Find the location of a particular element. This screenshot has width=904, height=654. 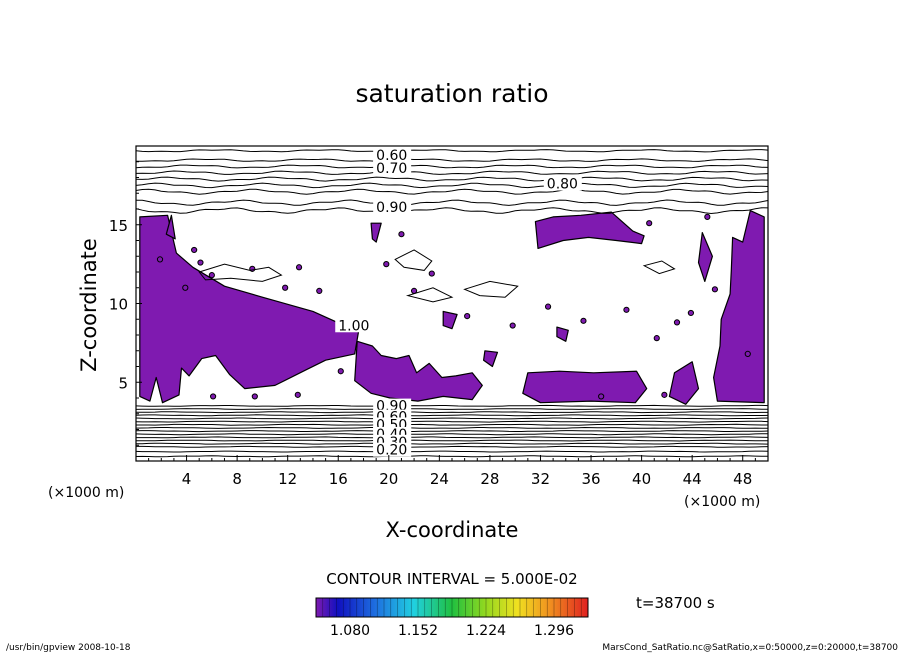

contour-interval: CONTOUR INTERVAL = 5.000E-02 is located at coordinates (451, 579).